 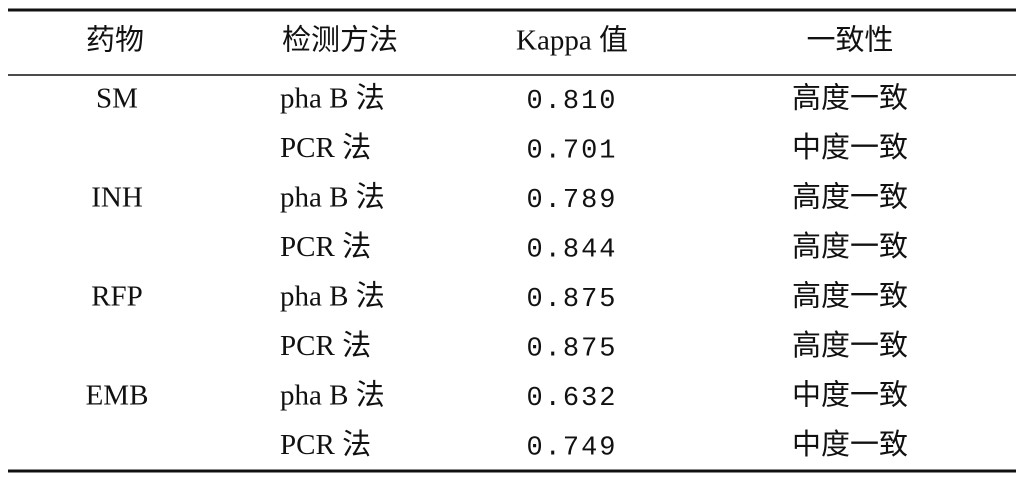 What do you see at coordinates (572, 40) in the screenshot?
I see `header-cell: Kappa 值` at bounding box center [572, 40].